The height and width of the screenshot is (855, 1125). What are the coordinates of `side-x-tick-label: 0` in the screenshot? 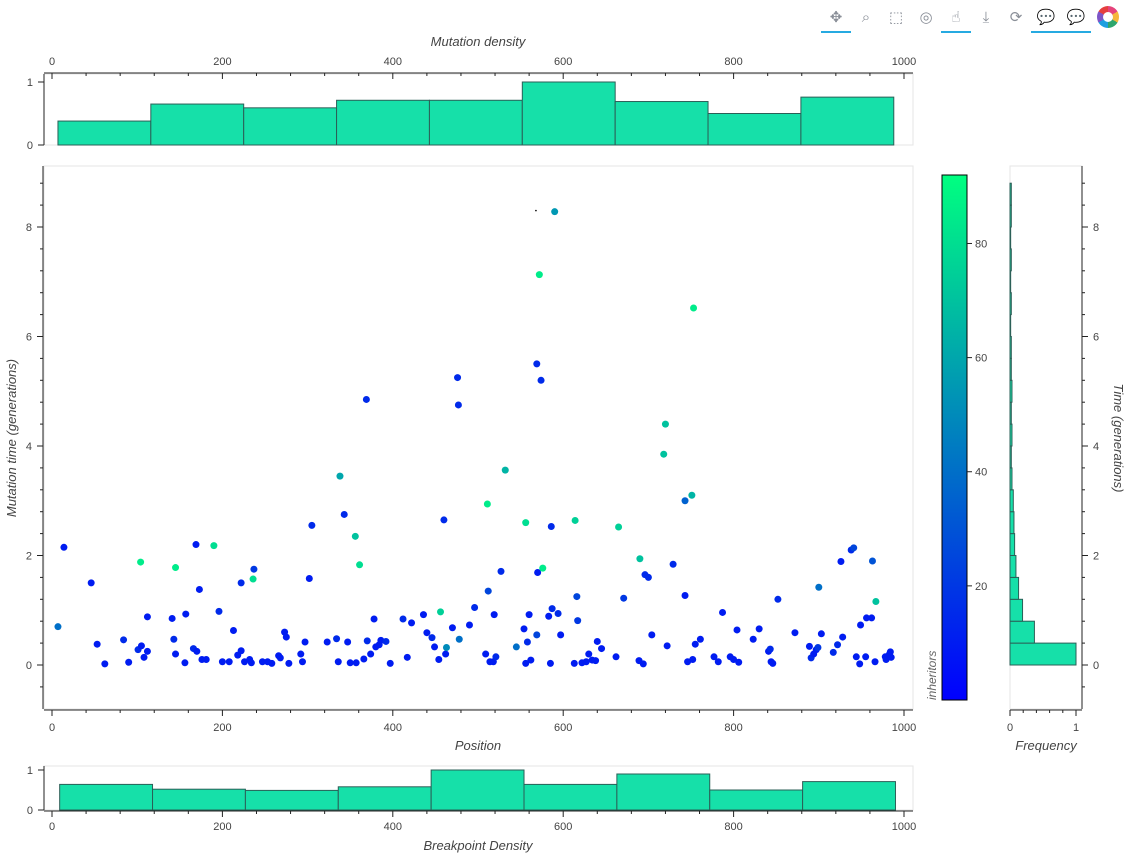 It's located at (1010, 728).